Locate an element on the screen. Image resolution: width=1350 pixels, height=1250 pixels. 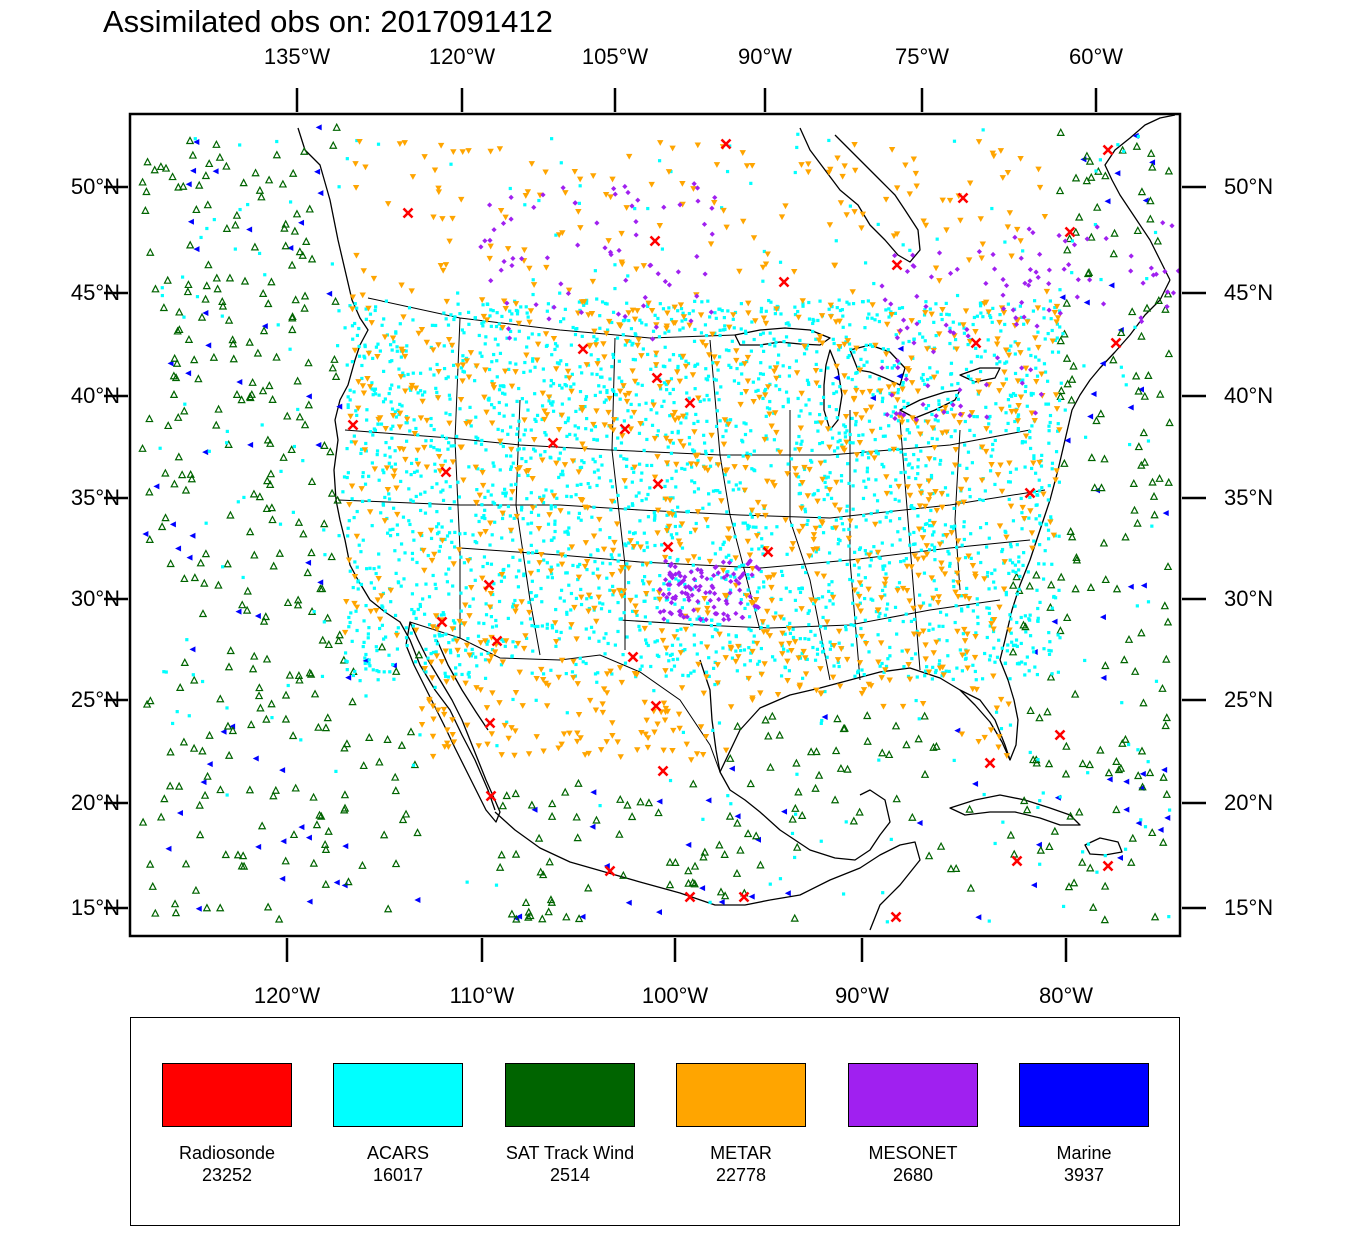
radiosonde-marker is located at coordinates (768, 552).